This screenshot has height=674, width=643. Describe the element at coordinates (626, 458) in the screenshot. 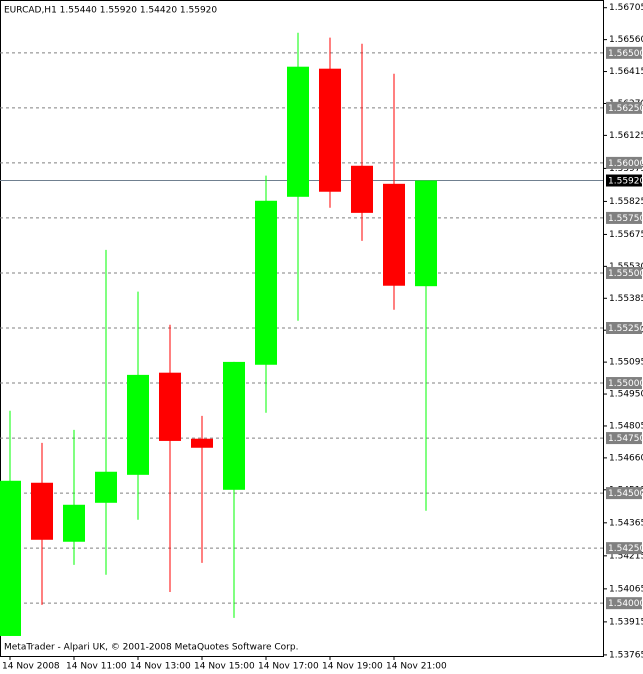

I see `y-tick-label: 1.54660` at that location.